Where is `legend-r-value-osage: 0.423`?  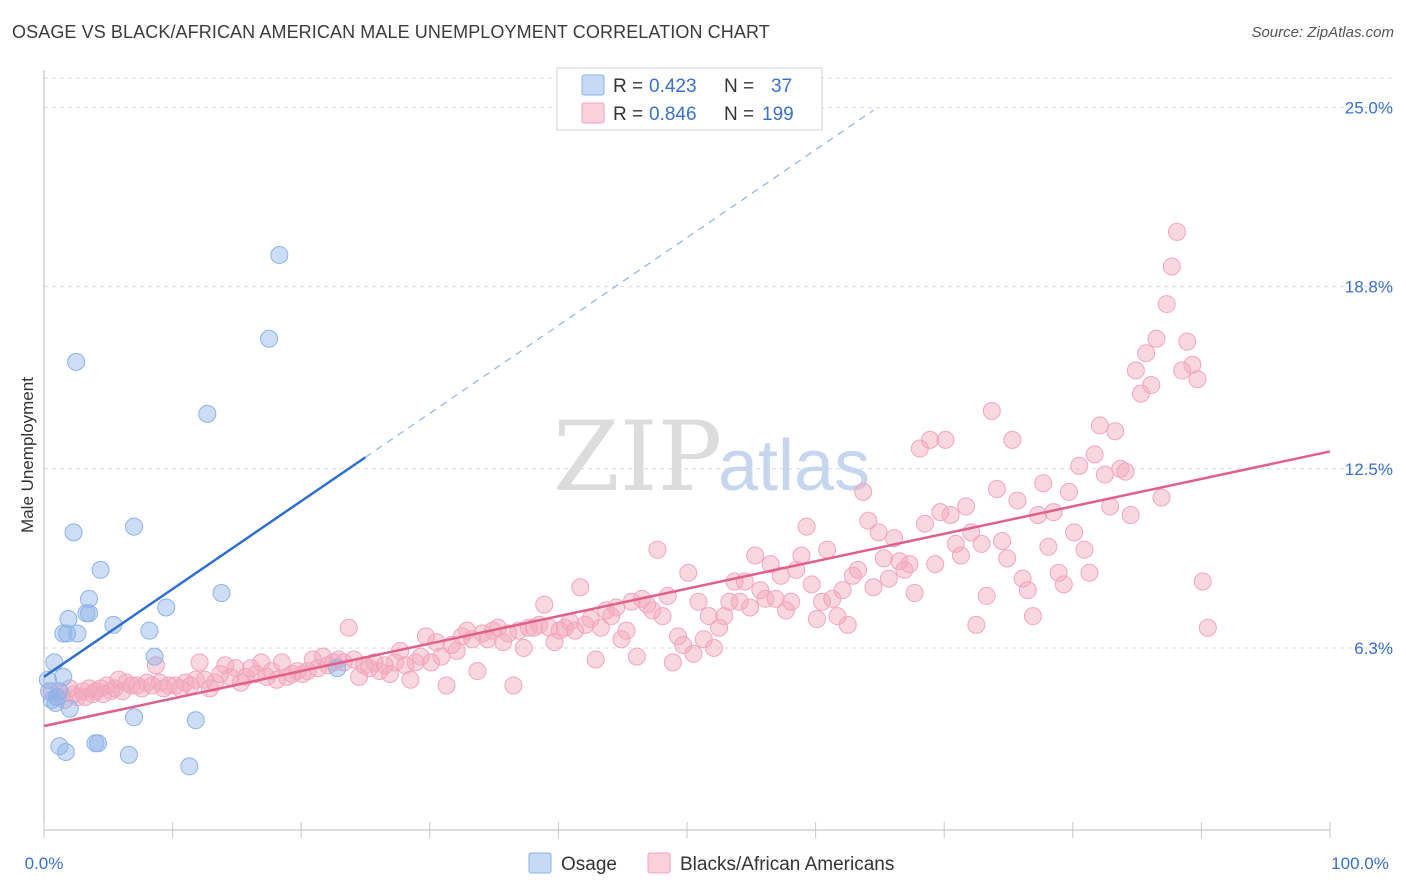 legend-r-value-osage: 0.423 is located at coordinates (673, 86).